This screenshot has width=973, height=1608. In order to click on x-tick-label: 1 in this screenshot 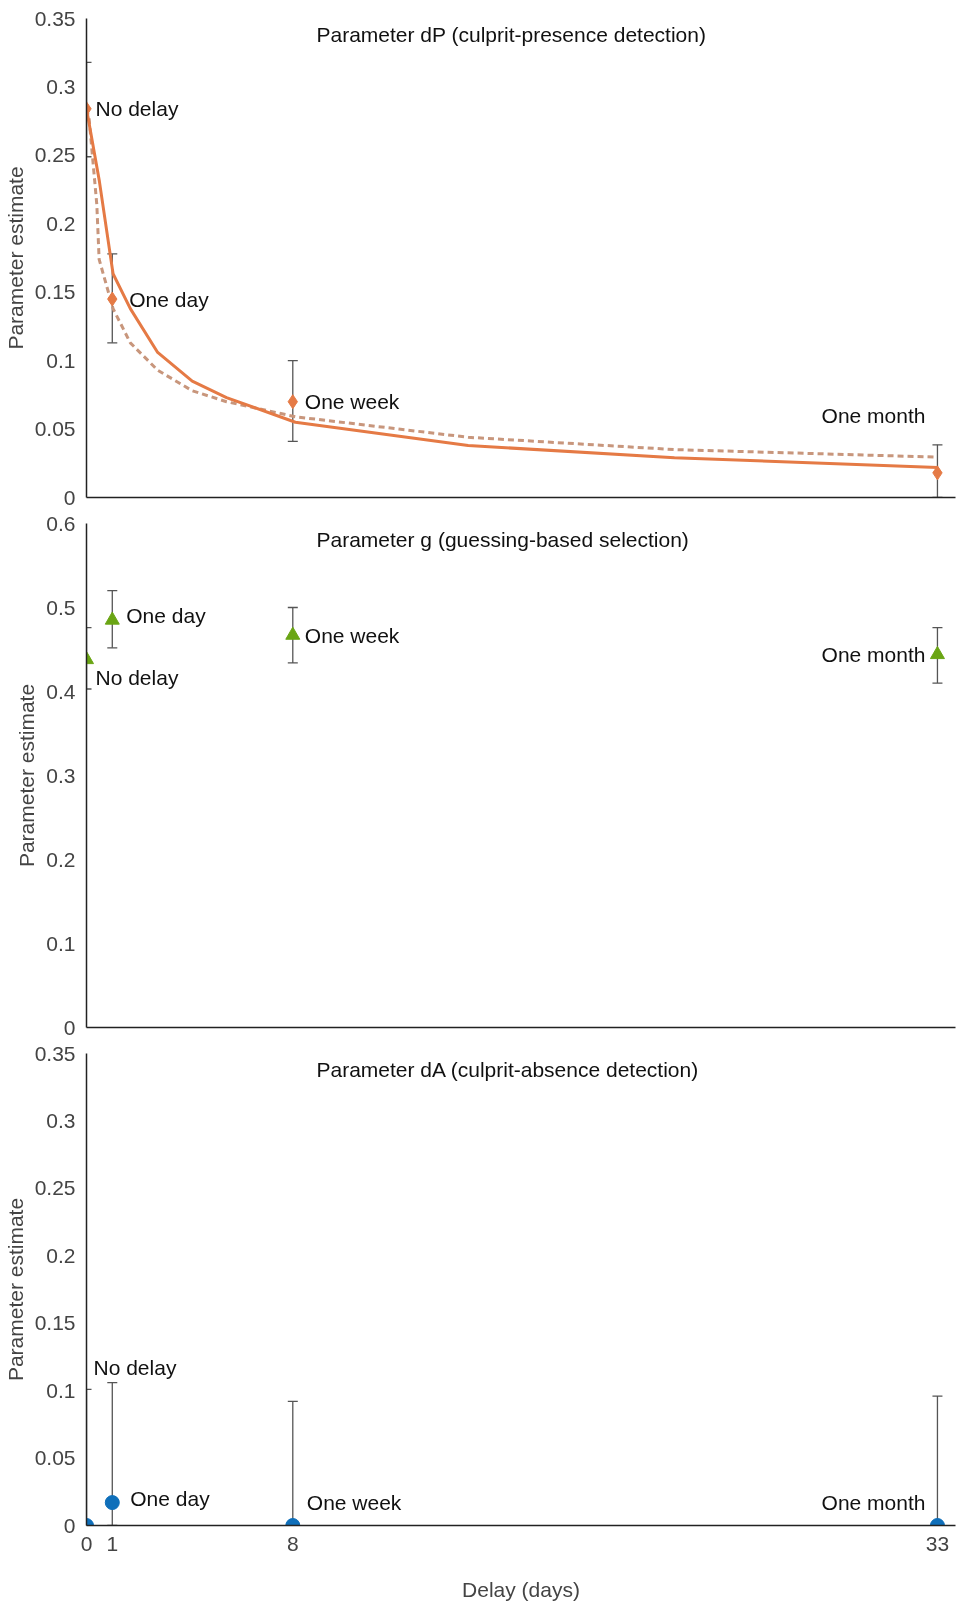, I will do `click(112, 1543)`.